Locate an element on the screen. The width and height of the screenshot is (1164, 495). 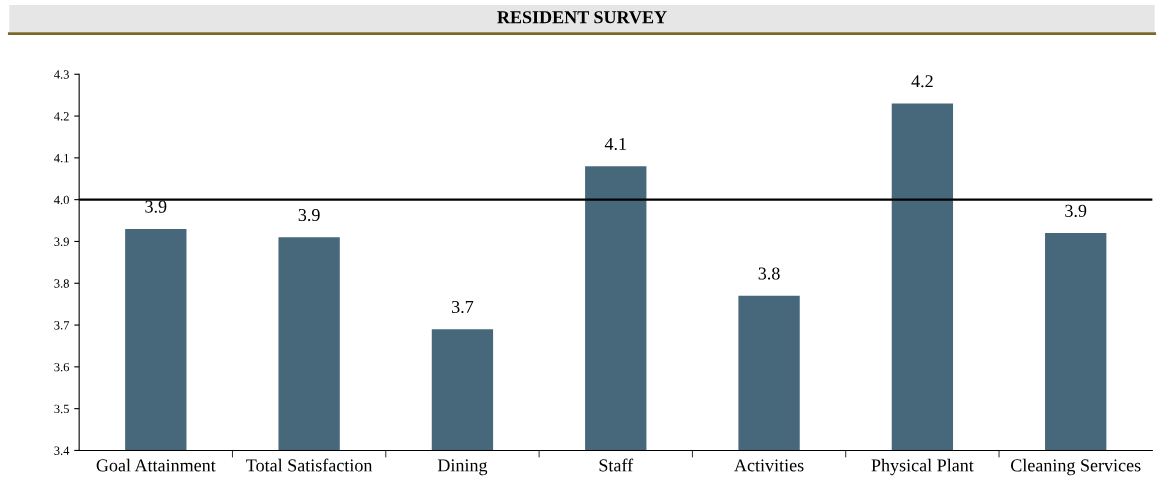
y-tick-label: 4.3 is located at coordinates (61, 74).